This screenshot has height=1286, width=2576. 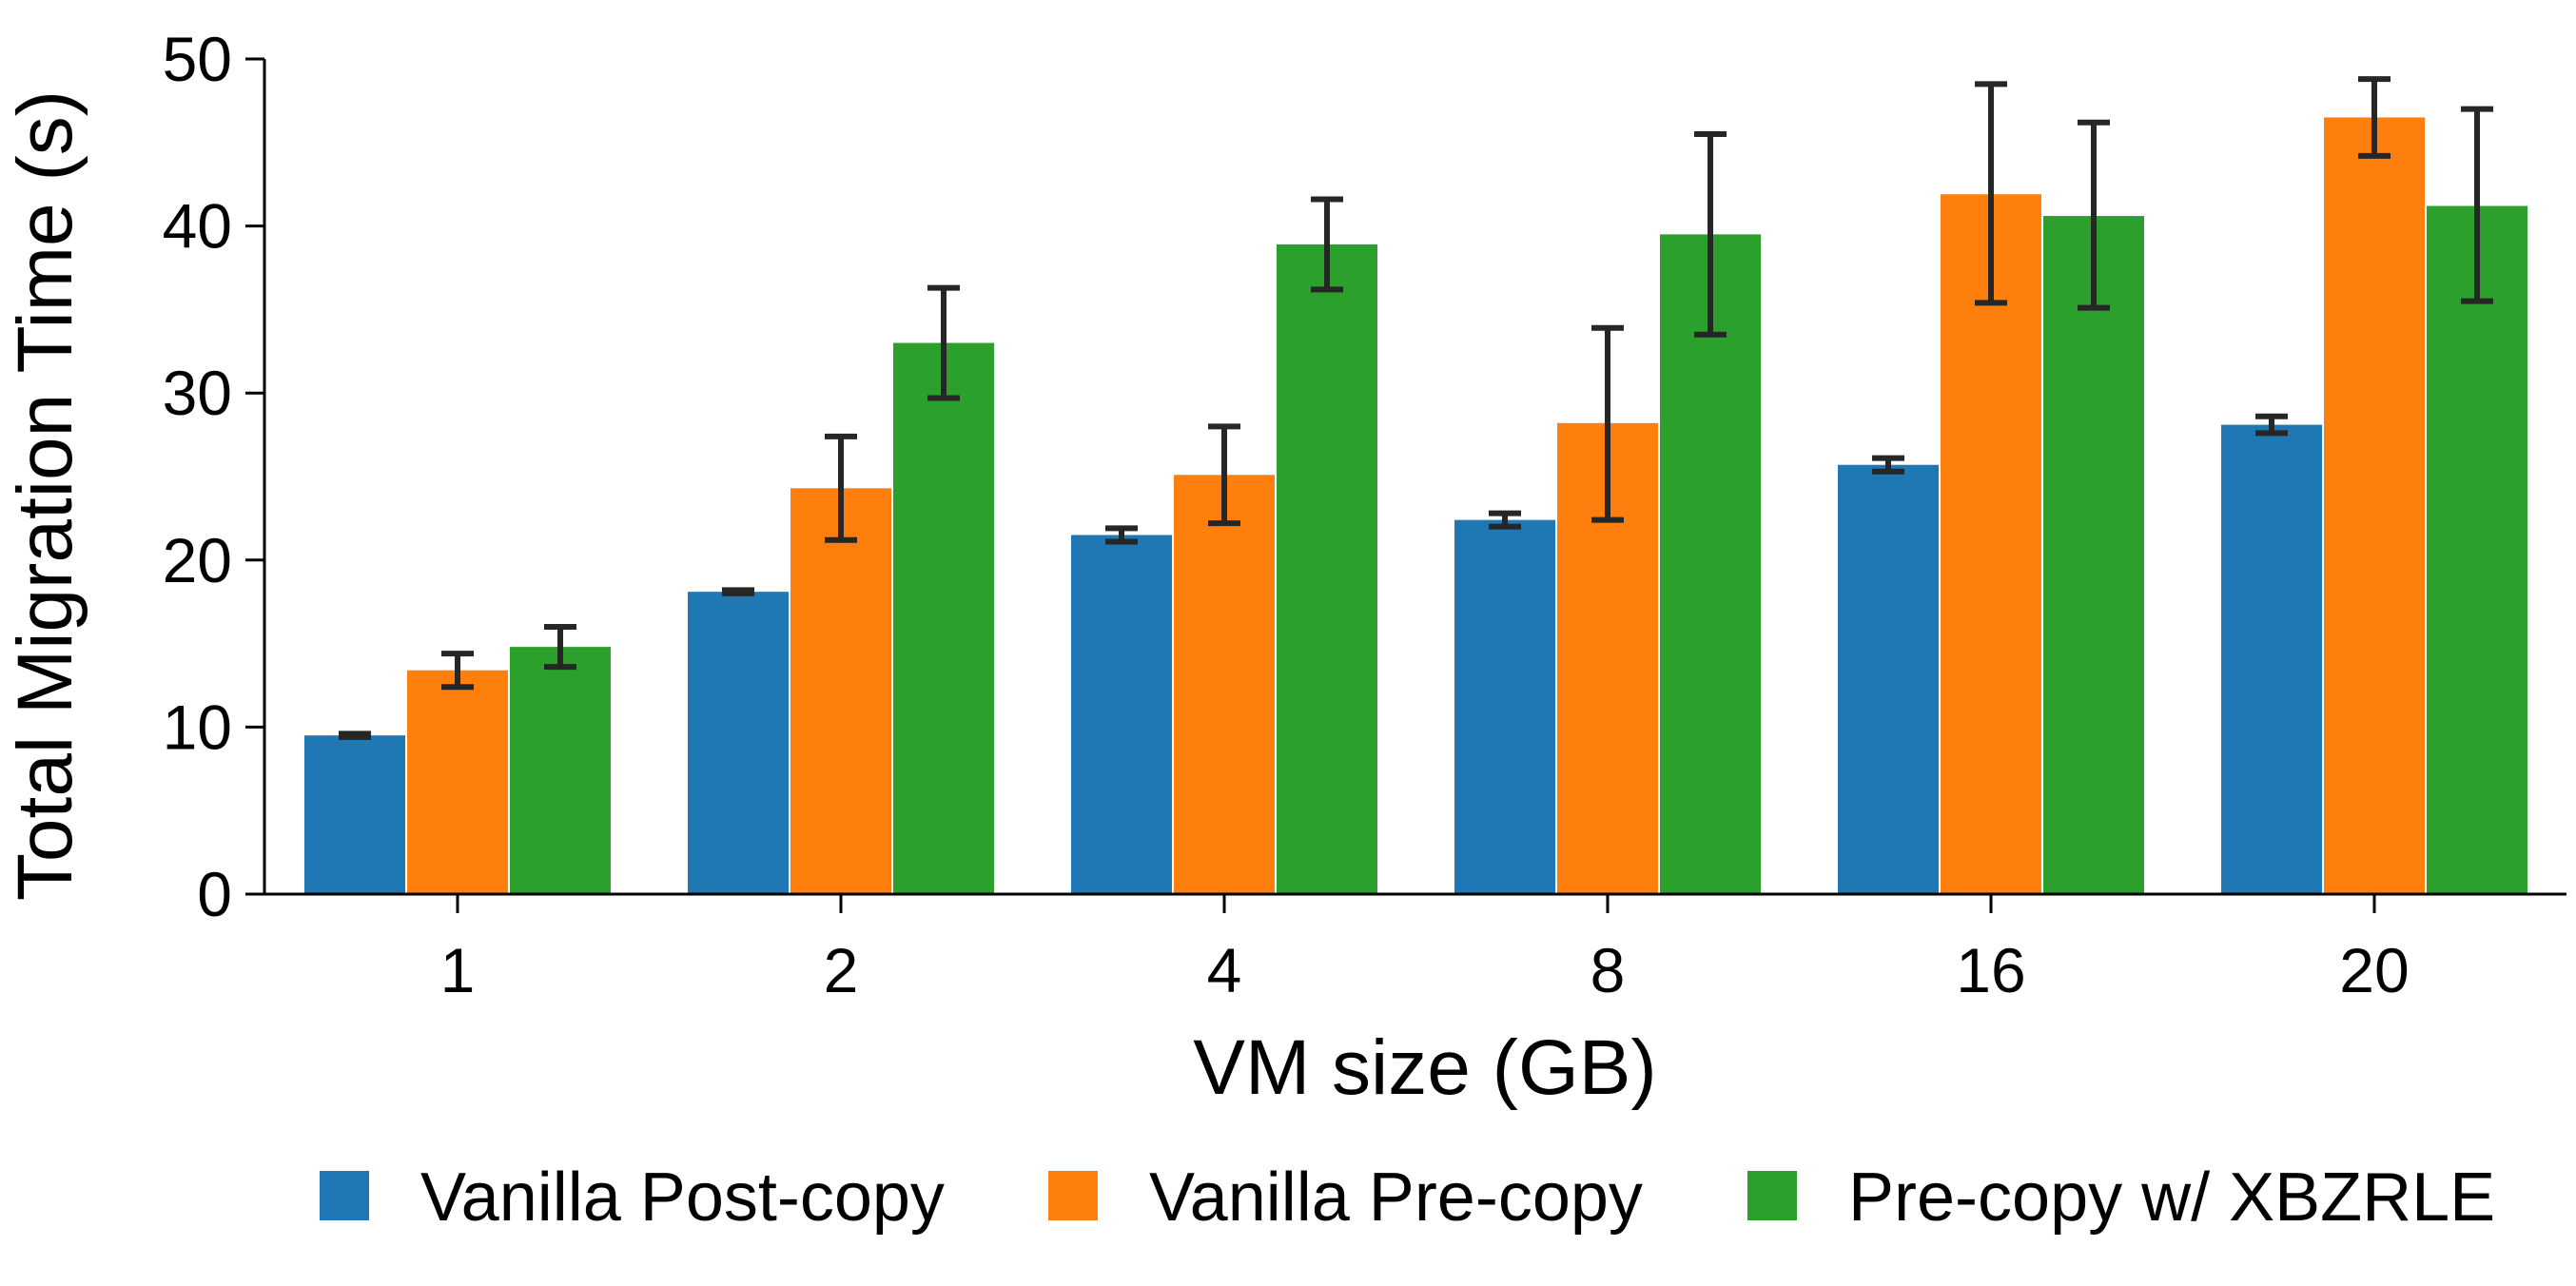 I want to click on legend-label: Vanilla Pre-copy, so click(x=1396, y=1197).